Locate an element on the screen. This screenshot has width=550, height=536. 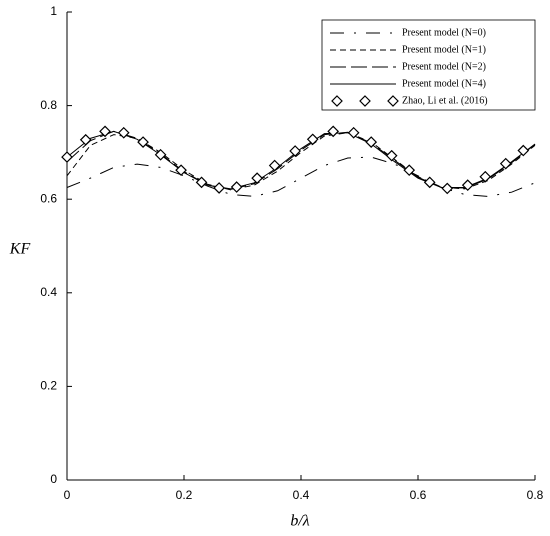
legend-label: Present model (N=2) is located at coordinates (444, 66).